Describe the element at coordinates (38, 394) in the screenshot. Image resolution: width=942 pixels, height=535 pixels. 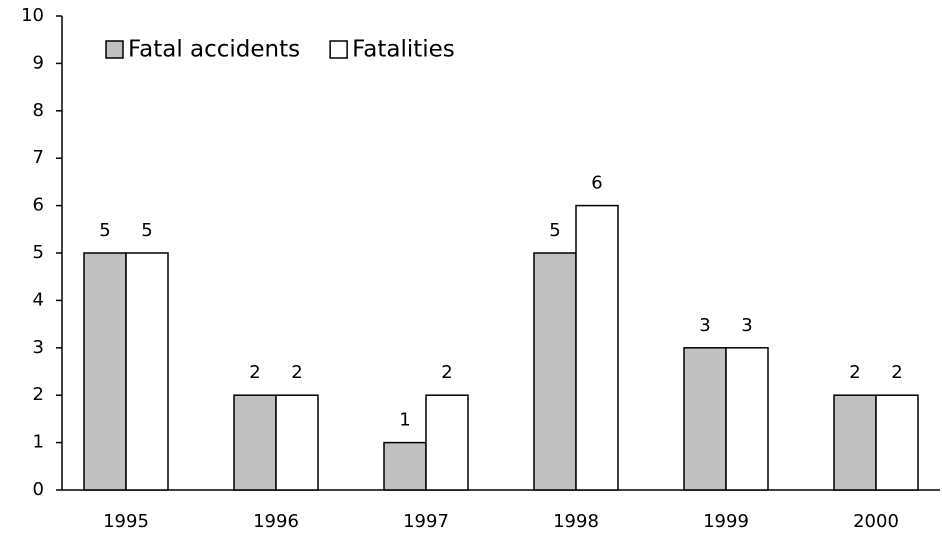
I see `y-tick-label: 2` at that location.